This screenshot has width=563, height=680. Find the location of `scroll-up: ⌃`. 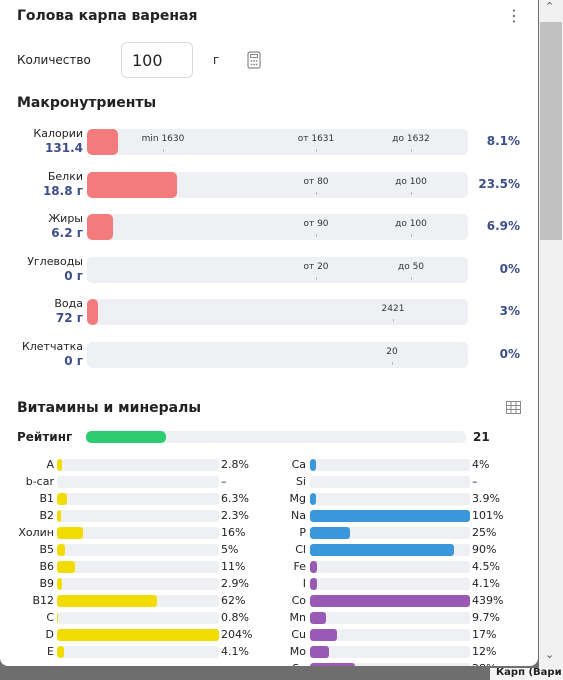

scroll-up: ⌃ is located at coordinates (550, 6).